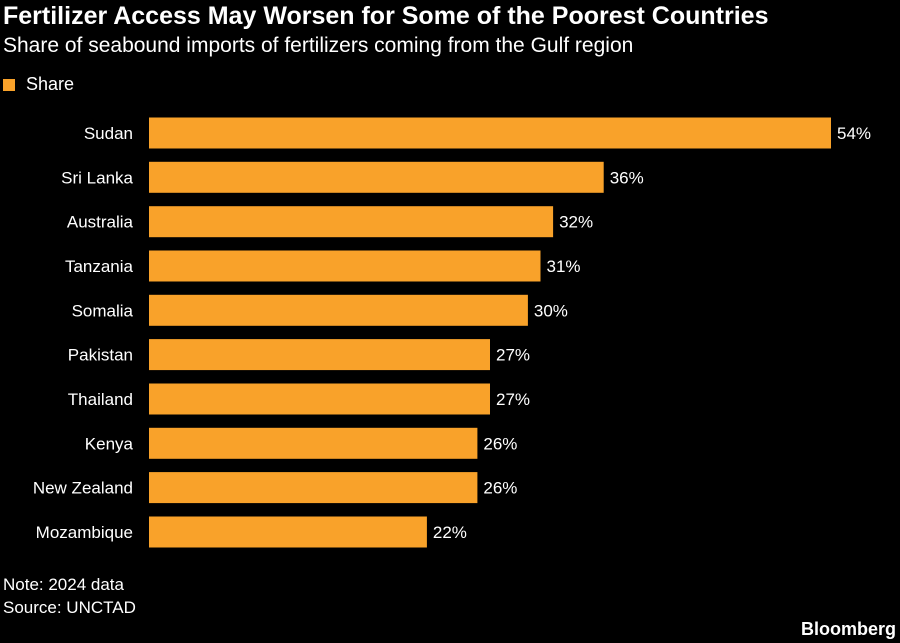 Image resolution: width=900 pixels, height=643 pixels. What do you see at coordinates (564, 266) in the screenshot?
I see `value-label: 31%` at bounding box center [564, 266].